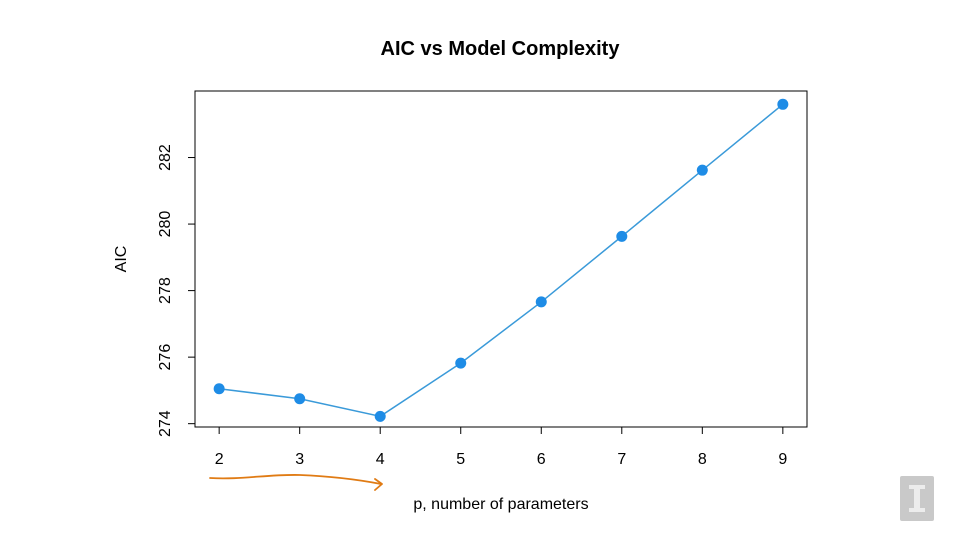  What do you see at coordinates (380, 459) in the screenshot?
I see `x-tick-label: 4` at bounding box center [380, 459].